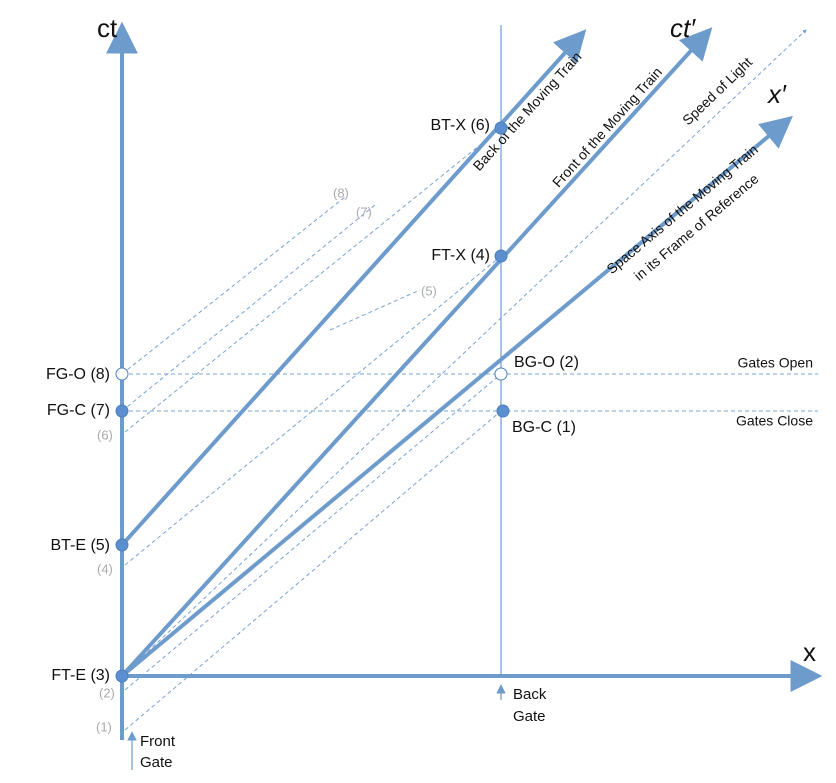  I want to click on light-label: (6), so click(105, 434).